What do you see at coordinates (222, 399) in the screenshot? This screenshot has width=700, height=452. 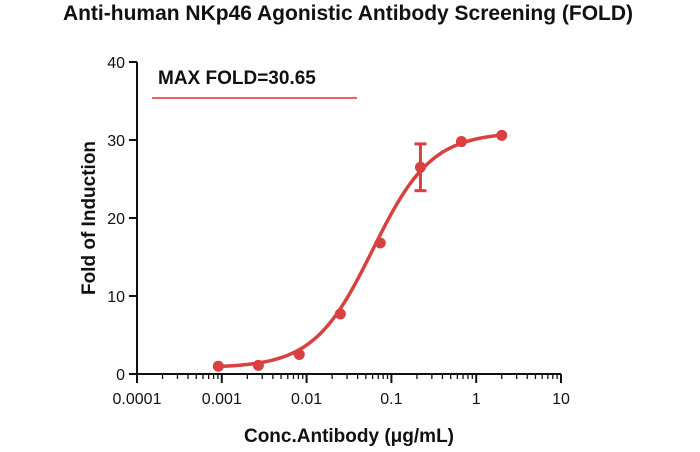 I see `x-tick-label: 0.001` at bounding box center [222, 399].